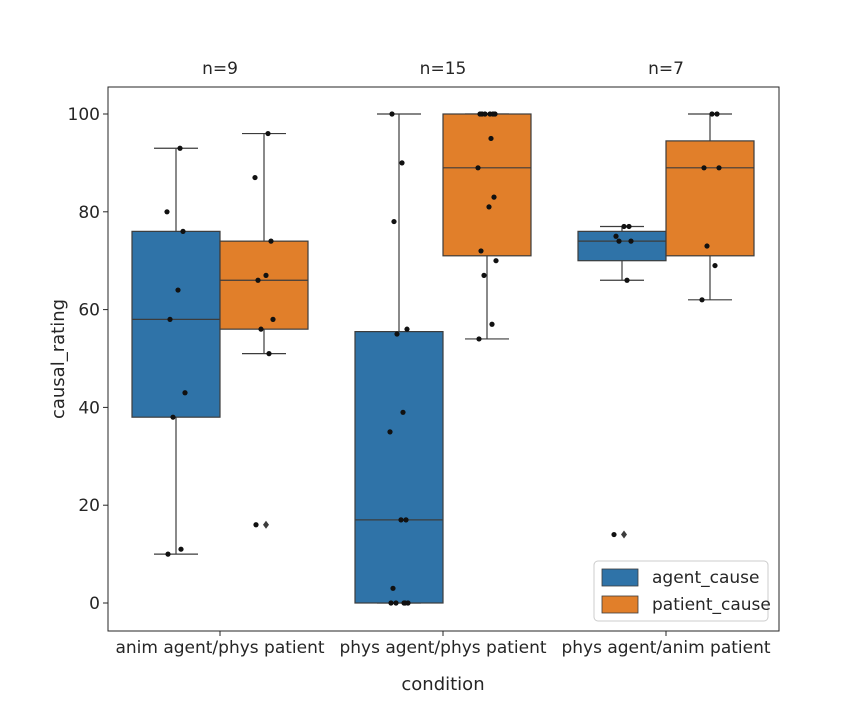 This screenshot has width=864, height=720. Describe the element at coordinates (94, 604) in the screenshot. I see `y-tick-label: 0` at that location.